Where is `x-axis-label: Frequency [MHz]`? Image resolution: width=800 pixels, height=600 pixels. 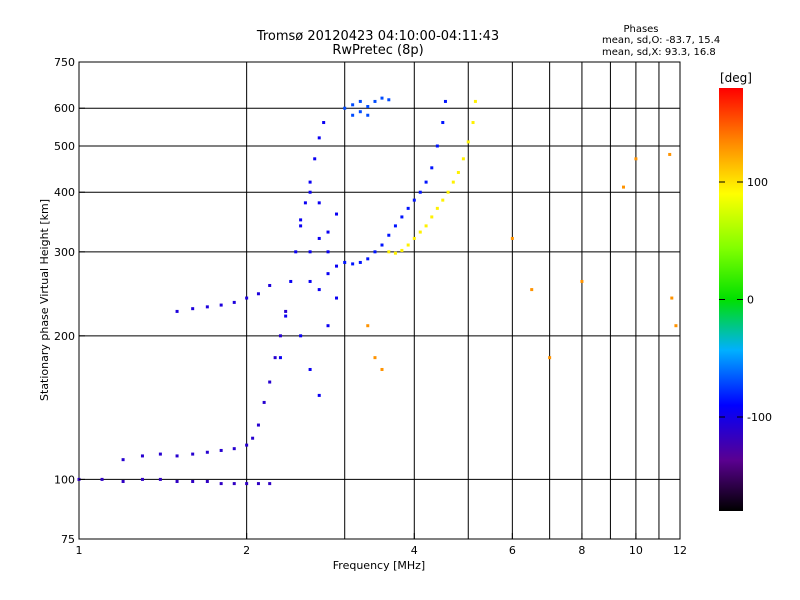 x-axis-label: Frequency [MHz] is located at coordinates (379, 565).